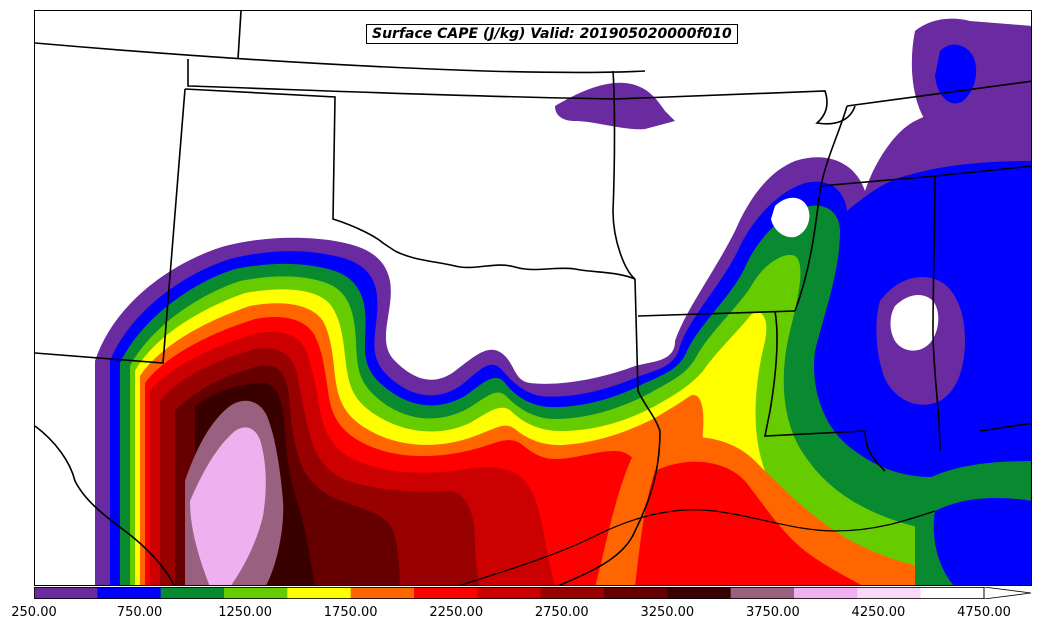 The image size is (1042, 633). I want to click on colorbar-outline, so click(509, 593).